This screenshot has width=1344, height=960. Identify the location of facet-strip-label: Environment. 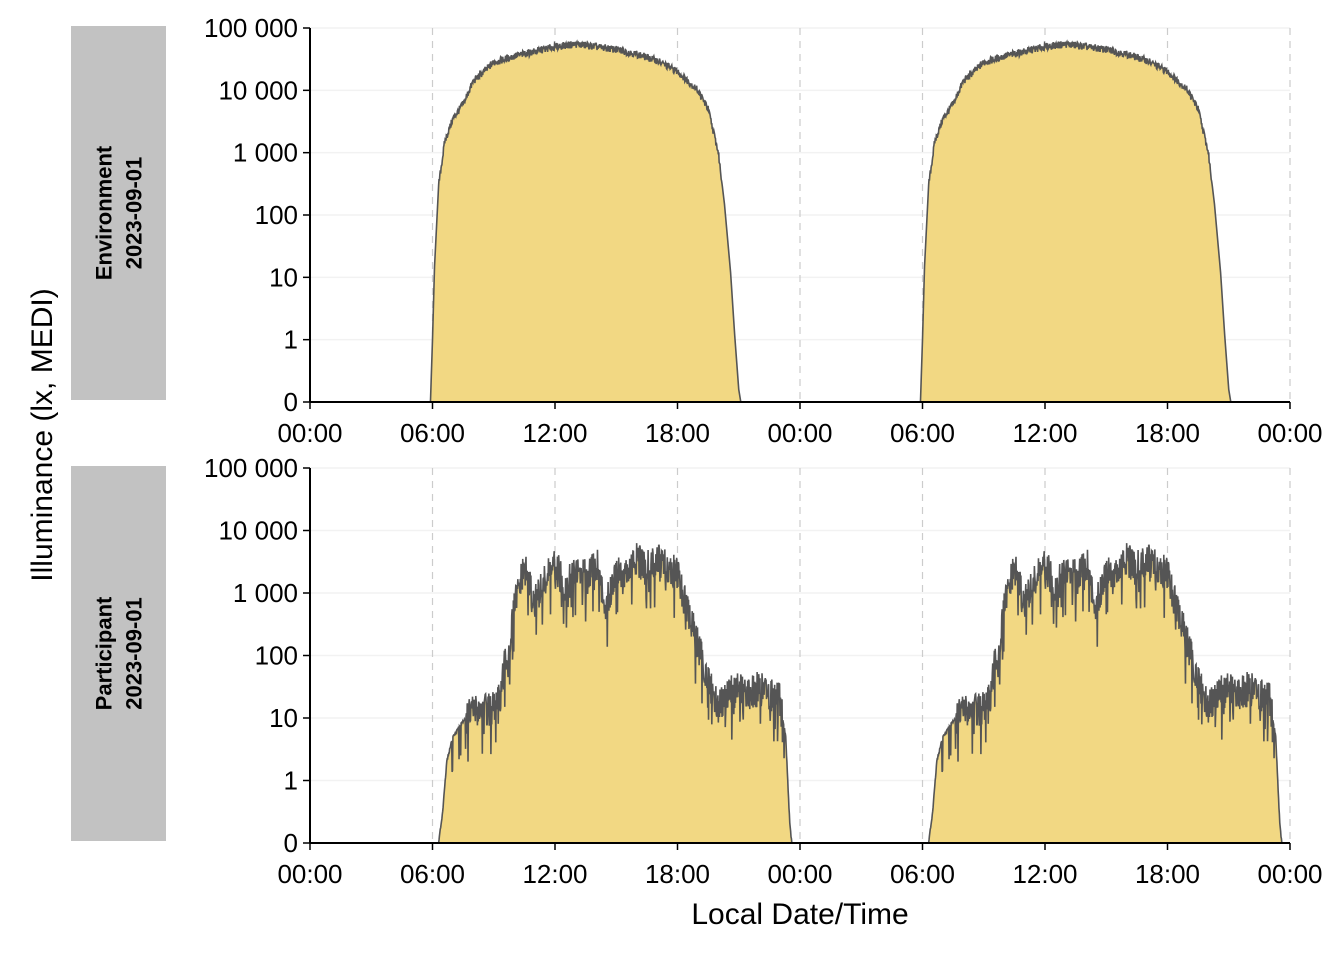
(104, 212).